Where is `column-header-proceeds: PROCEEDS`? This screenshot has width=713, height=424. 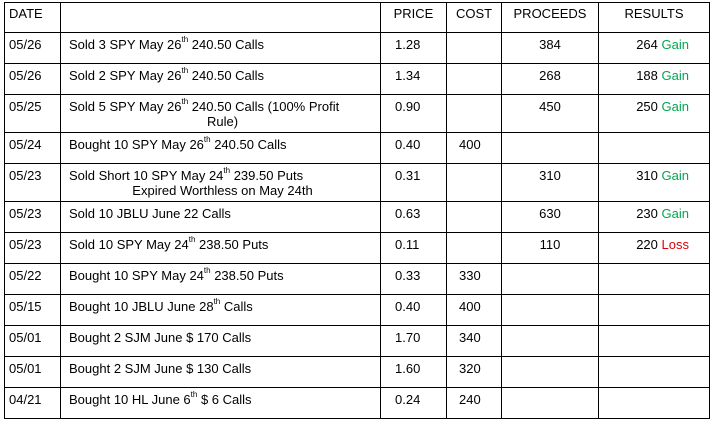
column-header-proceeds: PROCEEDS is located at coordinates (550, 17).